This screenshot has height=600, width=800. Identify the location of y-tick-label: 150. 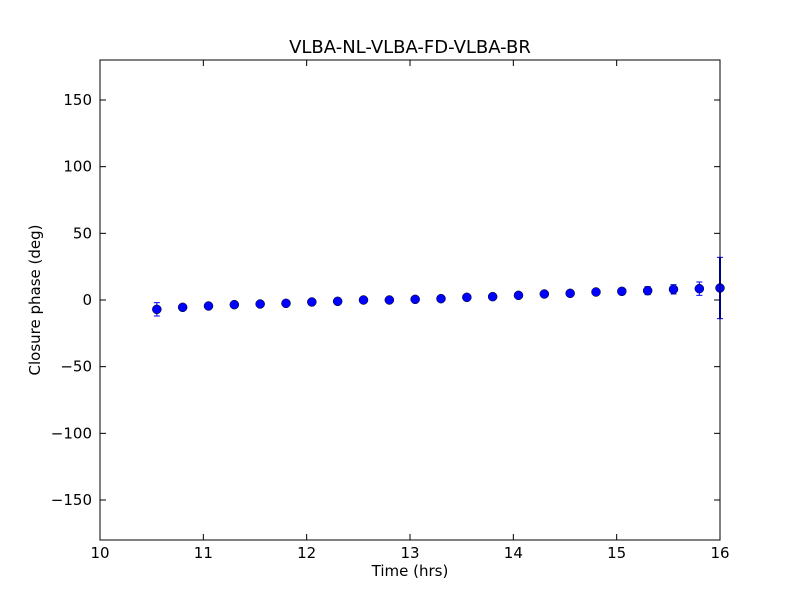
(77, 100).